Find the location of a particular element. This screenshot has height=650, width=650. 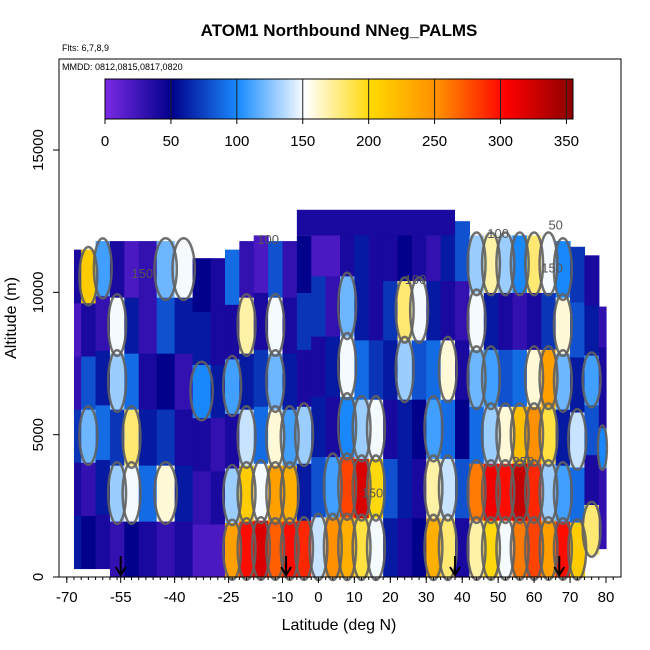

x-tick-label: -70 is located at coordinates (67, 597).